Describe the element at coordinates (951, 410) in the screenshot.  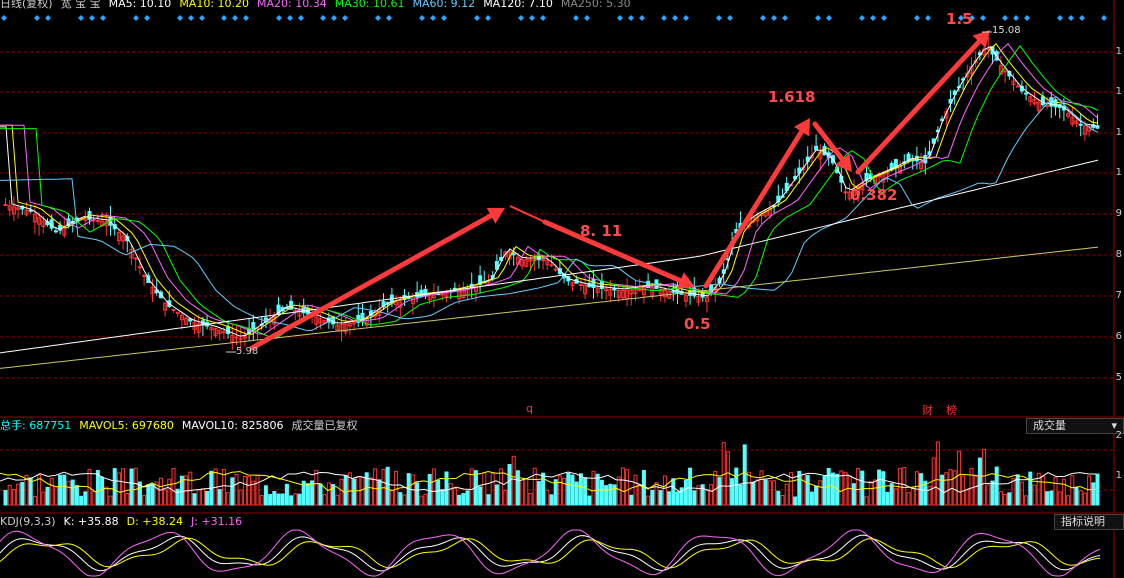
I see `event-marker-ranking: 榜` at that location.